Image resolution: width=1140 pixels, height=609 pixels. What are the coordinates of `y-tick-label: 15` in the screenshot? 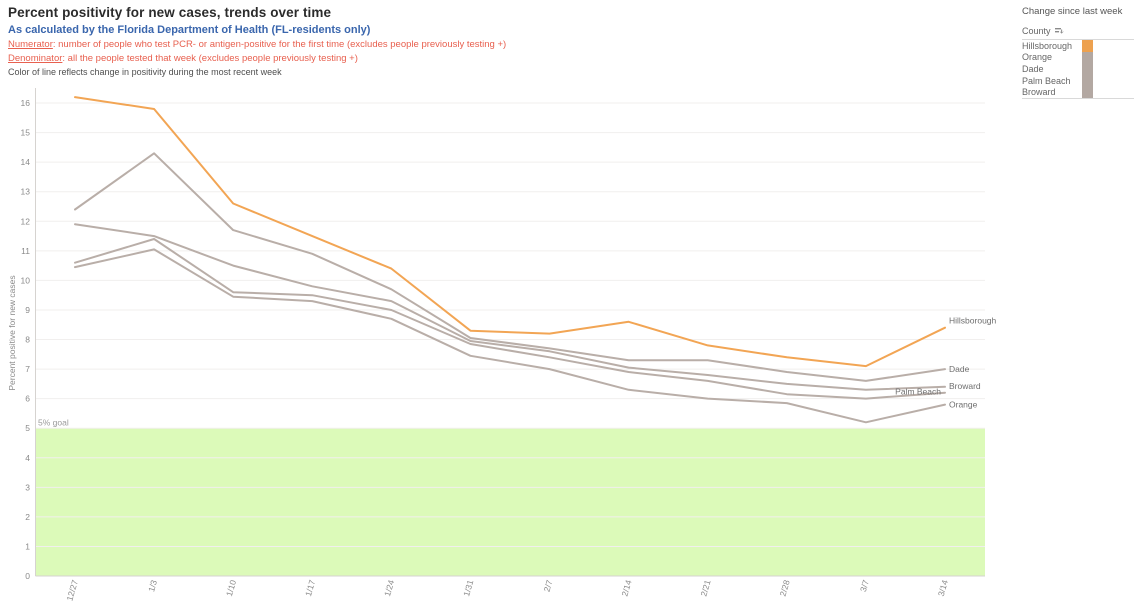 It's located at (26, 133).